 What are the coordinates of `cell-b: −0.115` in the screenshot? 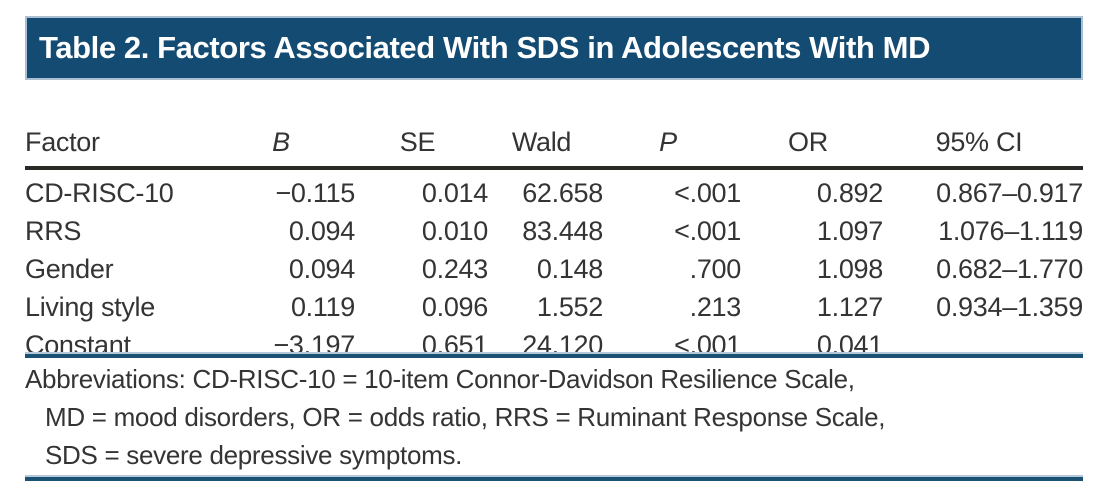 It's located at (315, 192).